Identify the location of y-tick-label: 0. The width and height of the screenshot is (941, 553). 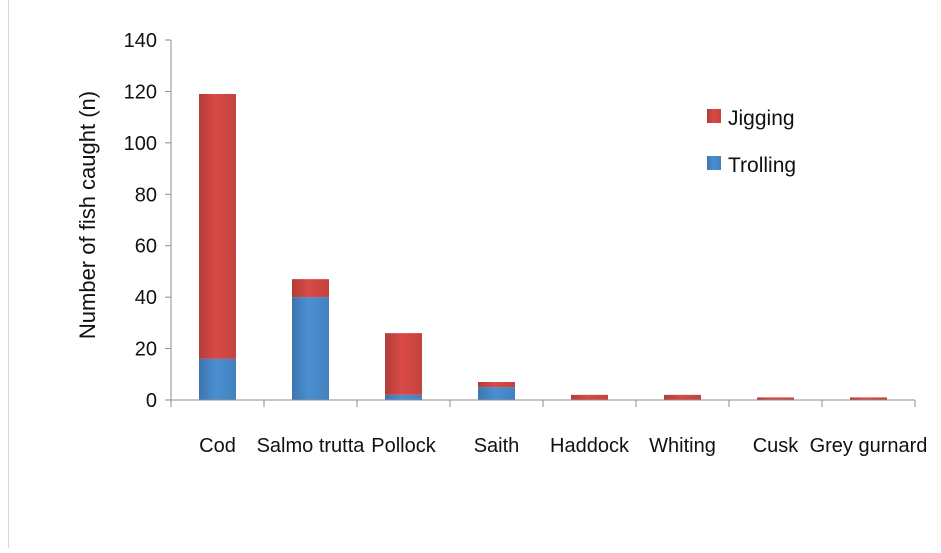
(151, 401).